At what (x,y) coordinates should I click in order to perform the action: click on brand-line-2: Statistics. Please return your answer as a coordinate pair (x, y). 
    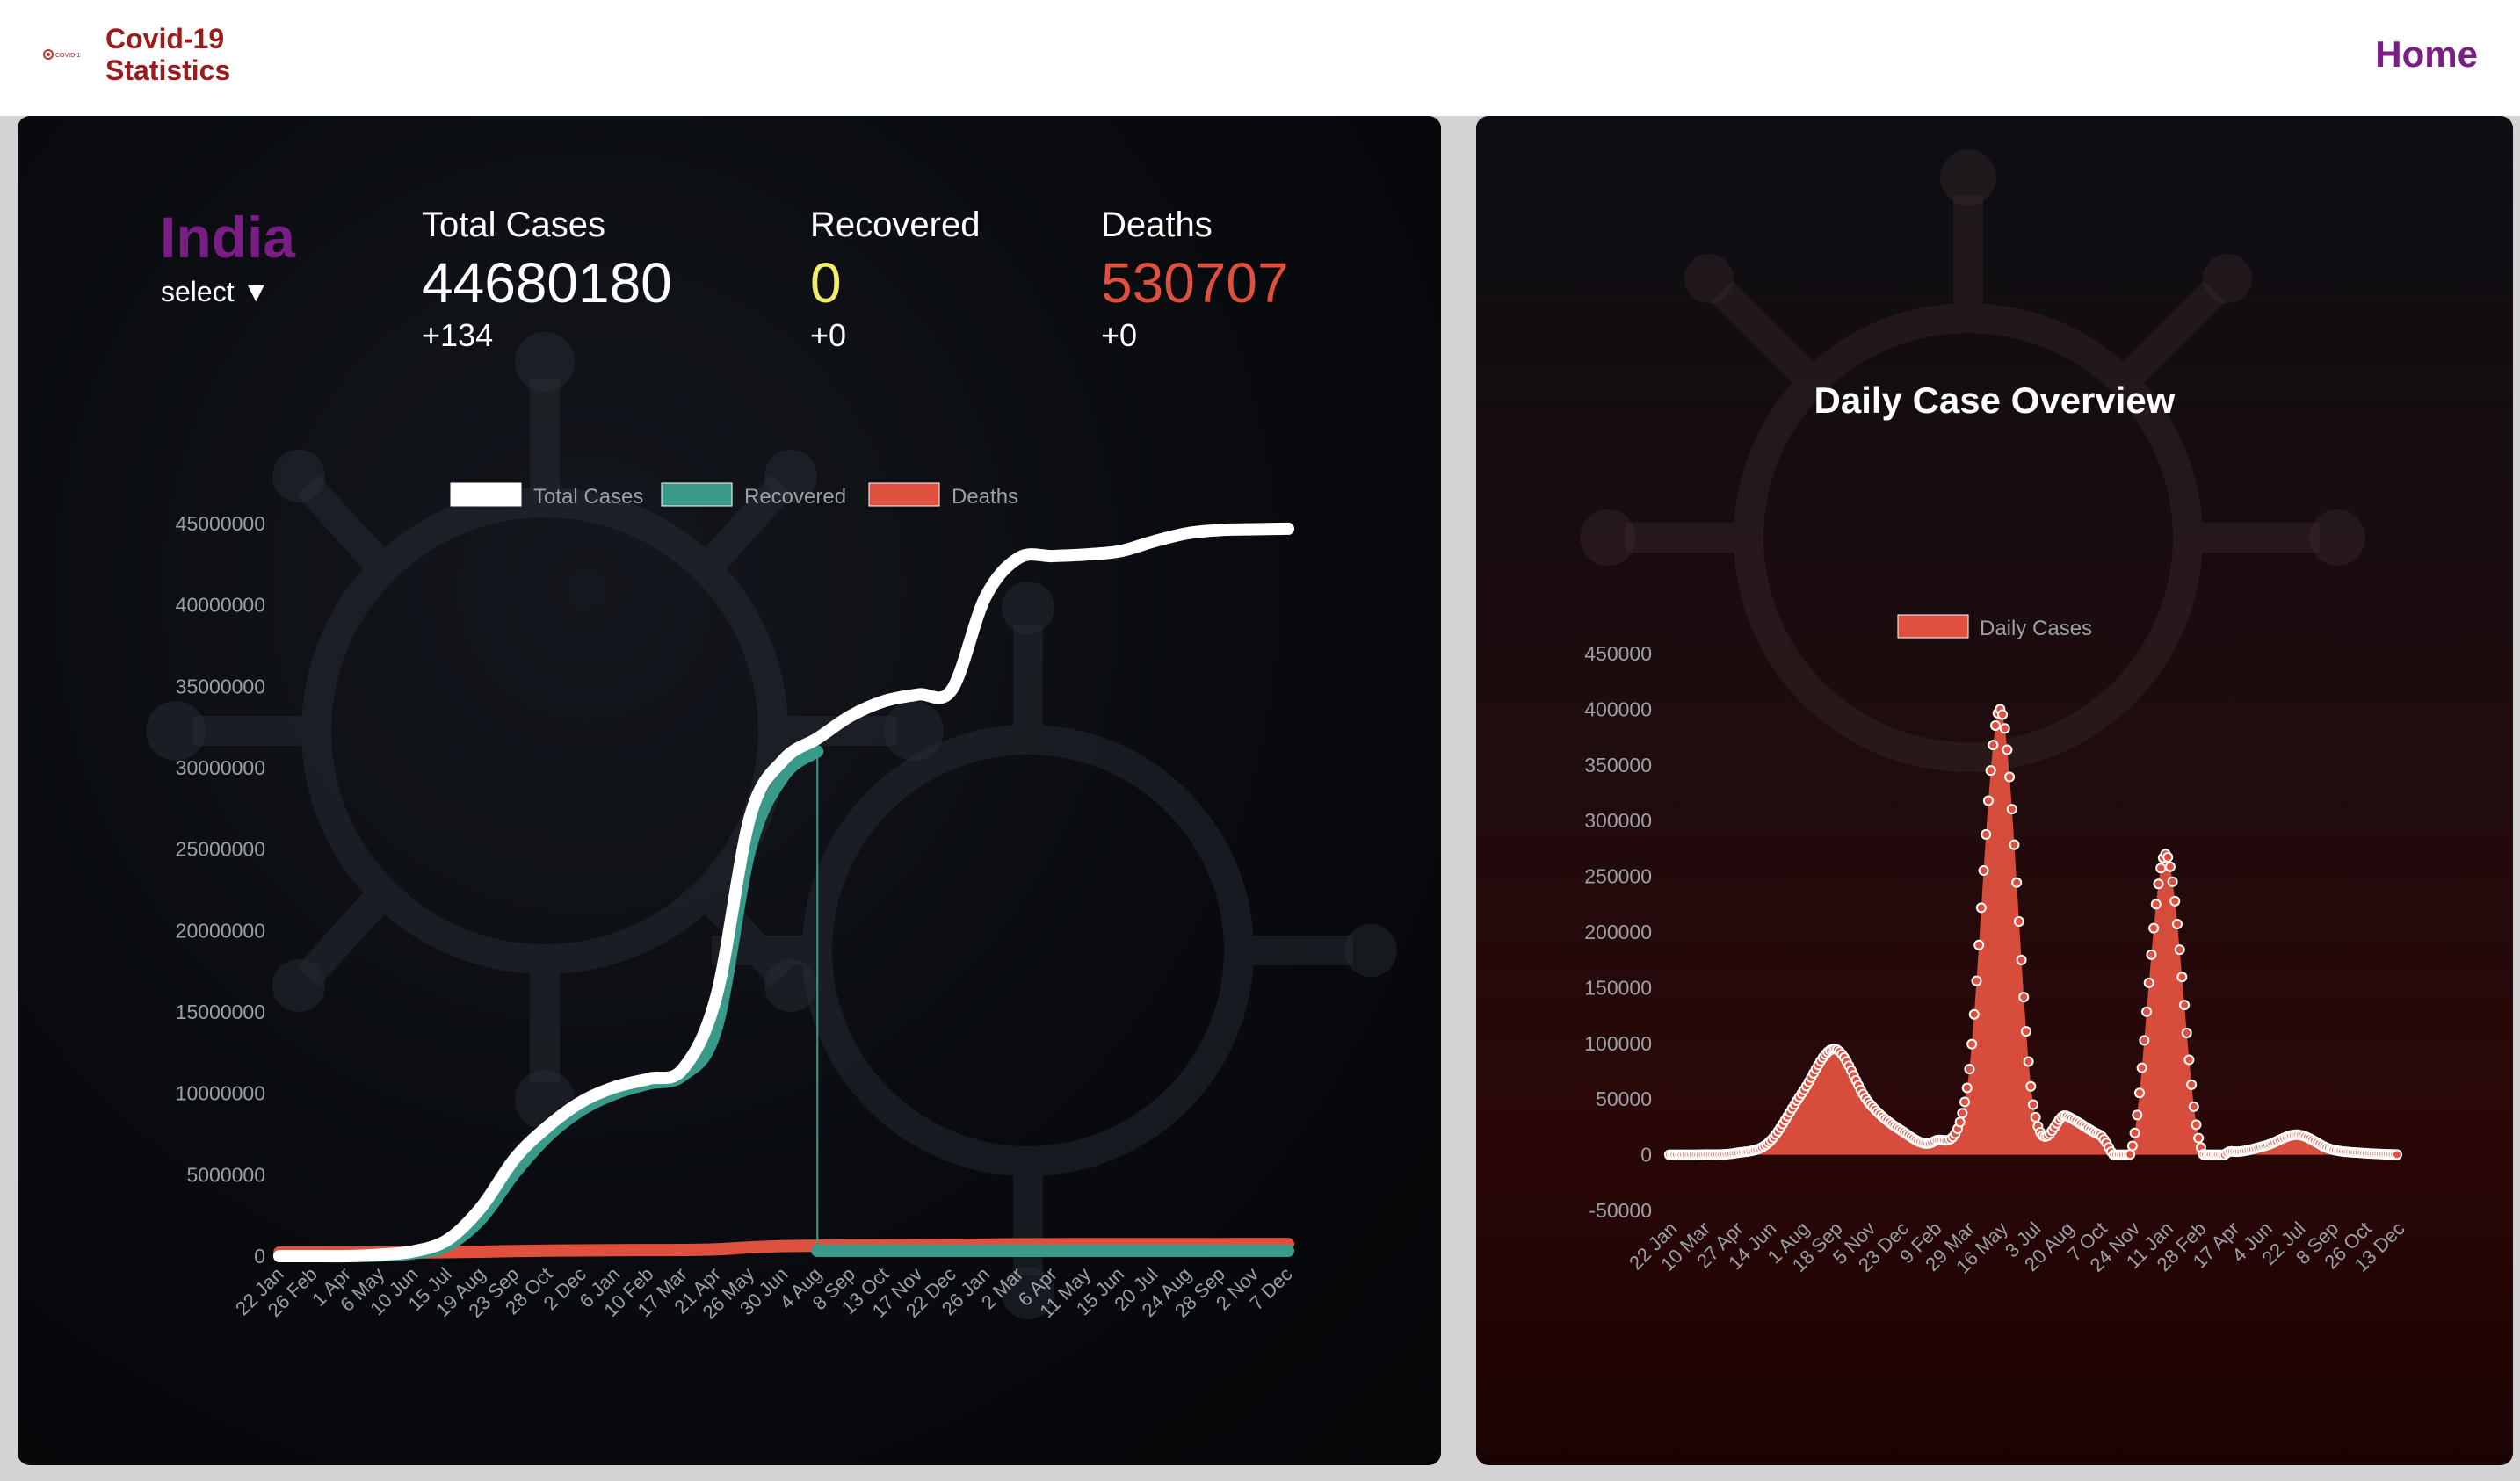
    Looking at the image, I should click on (168, 70).